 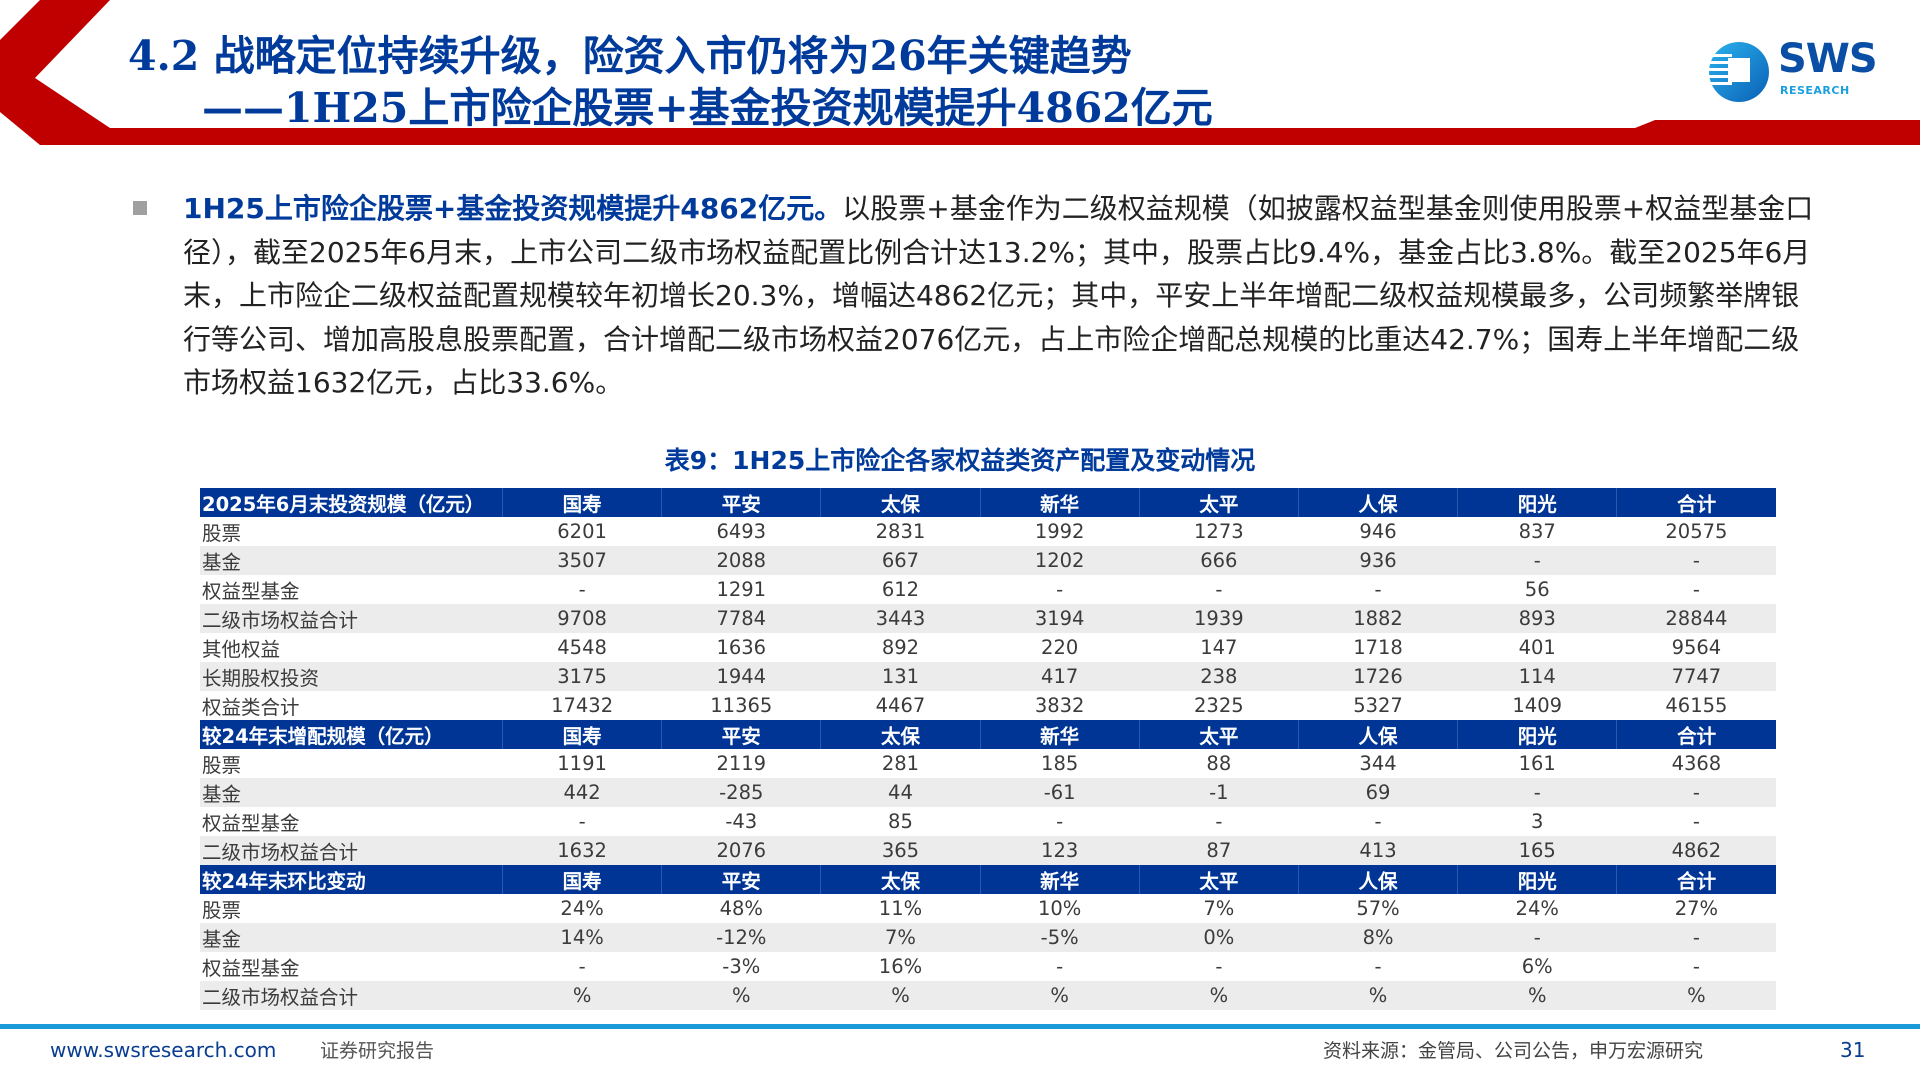 I want to click on table-cell: 28844, so click(x=1696, y=618).